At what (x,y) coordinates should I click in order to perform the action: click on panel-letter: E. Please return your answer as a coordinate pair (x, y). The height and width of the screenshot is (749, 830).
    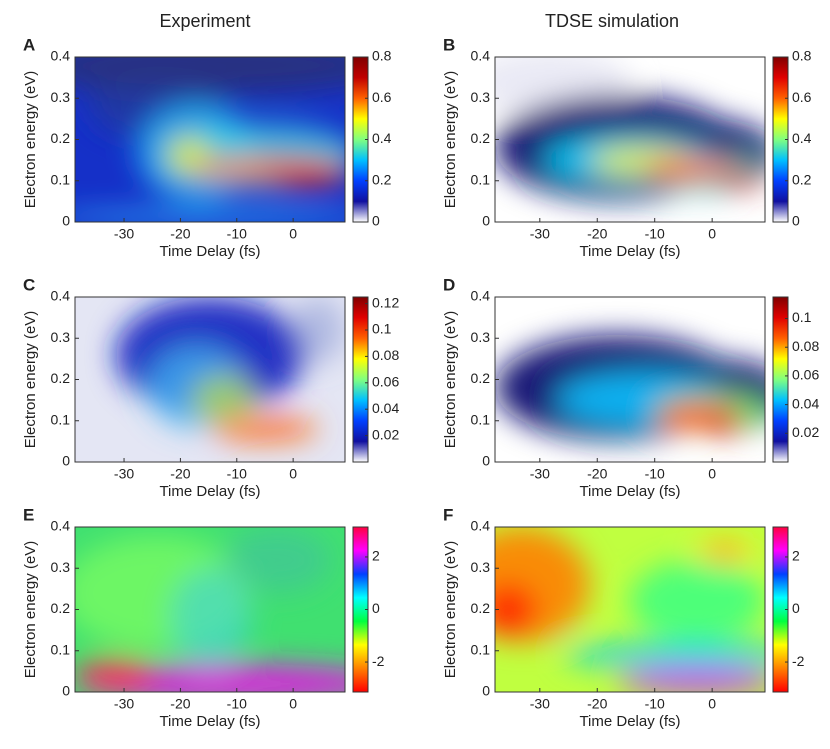
    Looking at the image, I should click on (28, 514).